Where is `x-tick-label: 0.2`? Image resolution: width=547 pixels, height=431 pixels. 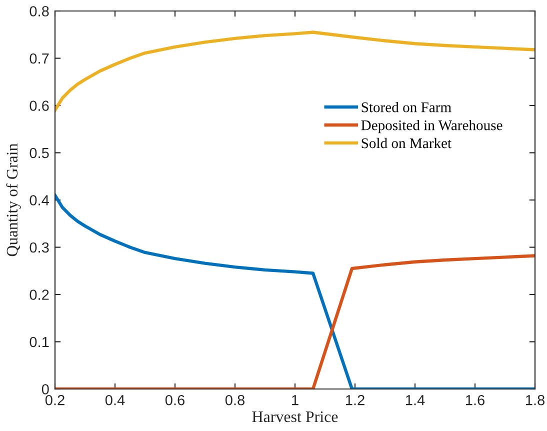
x-tick-label: 0.2 is located at coordinates (54, 400).